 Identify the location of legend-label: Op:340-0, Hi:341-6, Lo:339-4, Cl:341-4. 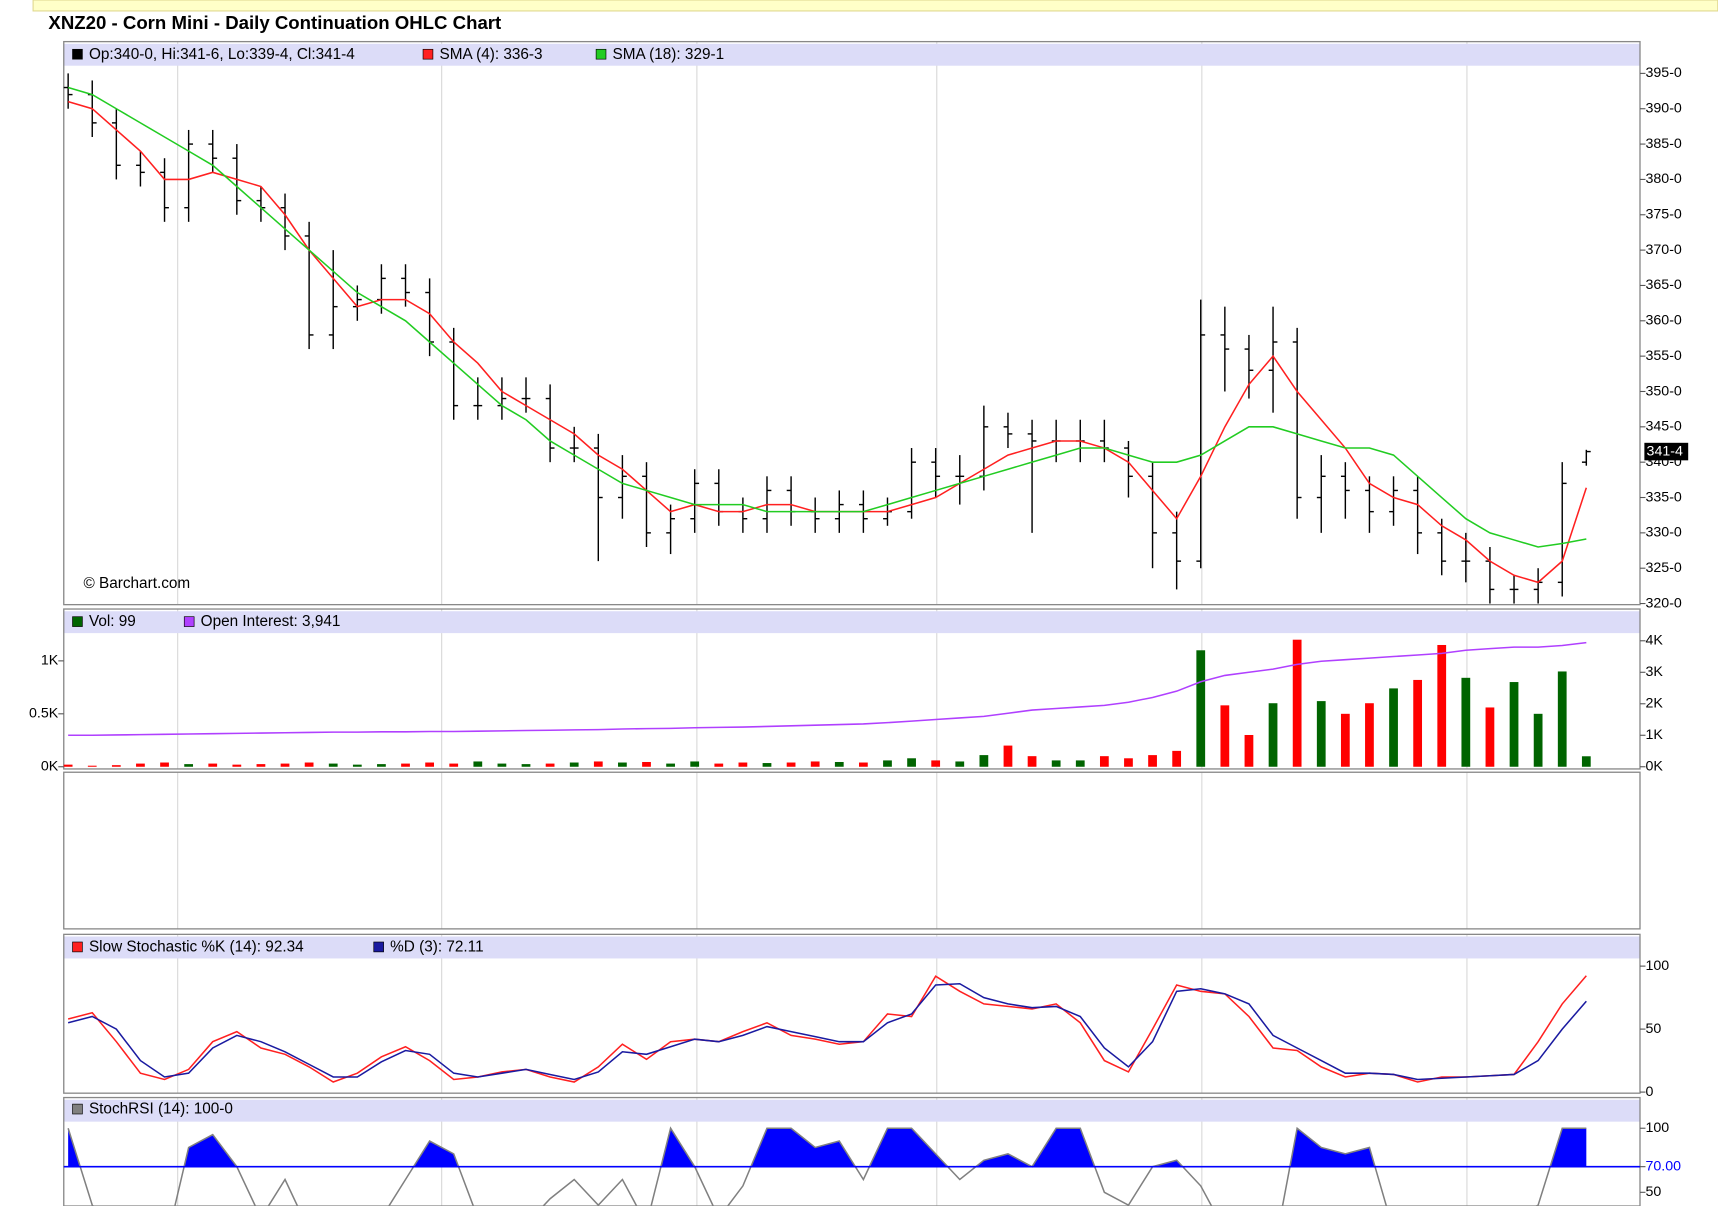
(222, 54).